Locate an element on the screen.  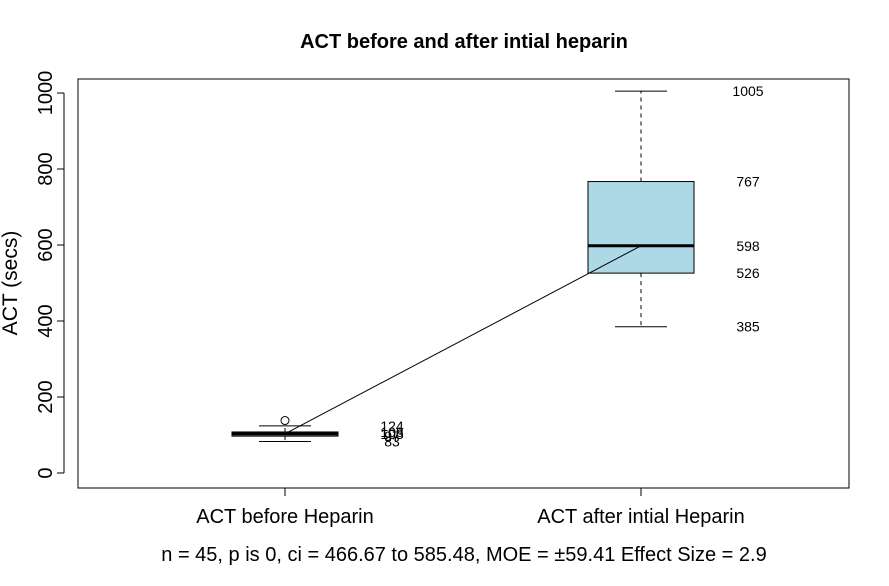
x-tick-label: ACT after intial Heparin is located at coordinates (641, 517).